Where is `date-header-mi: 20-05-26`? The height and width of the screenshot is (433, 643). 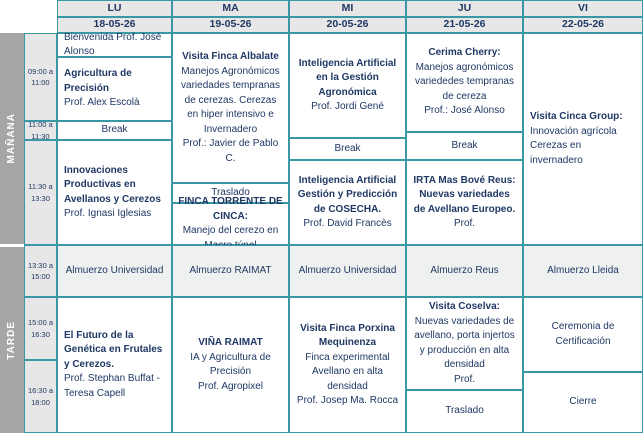
date-header-mi: 20-05-26 is located at coordinates (347, 25).